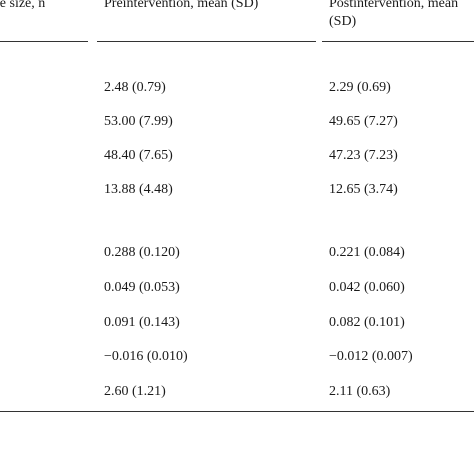  Describe the element at coordinates (138, 121) in the screenshot. I see `table-cell-pre: 53.00 (7.99)` at that location.